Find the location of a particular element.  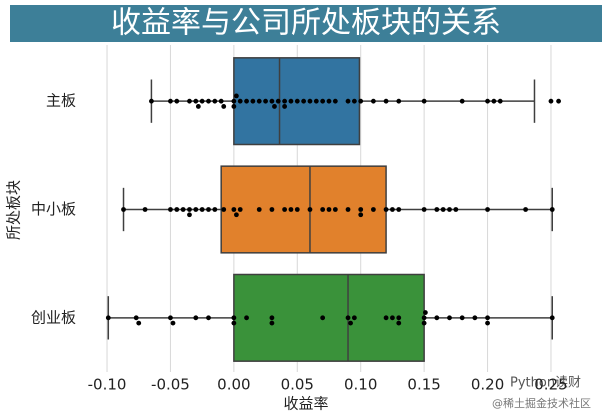

x-axis-label: 收益率 is located at coordinates (305, 404).